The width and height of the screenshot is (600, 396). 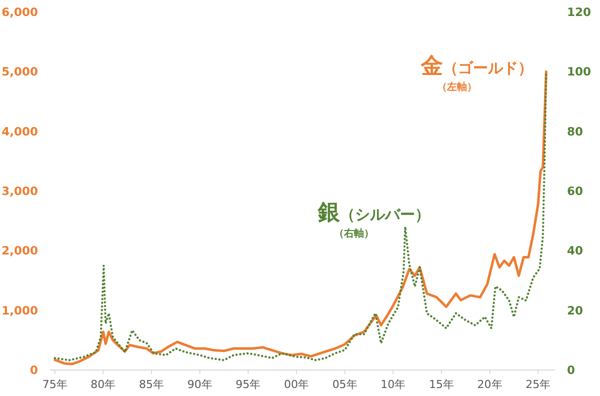 I want to click on x-tick-label: 15年, so click(x=441, y=384).